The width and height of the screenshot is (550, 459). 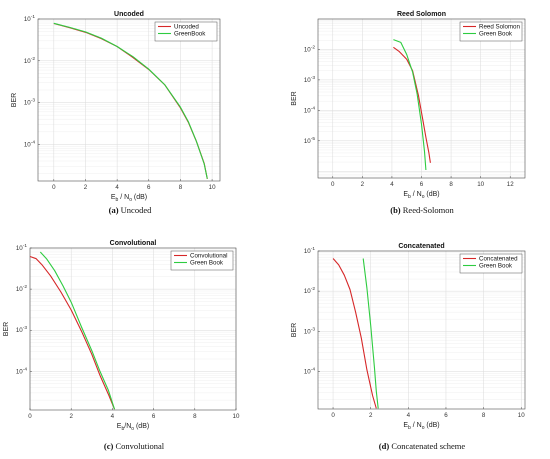 What do you see at coordinates (510, 184) in the screenshot?
I see `x-tick-label: 12` at bounding box center [510, 184].